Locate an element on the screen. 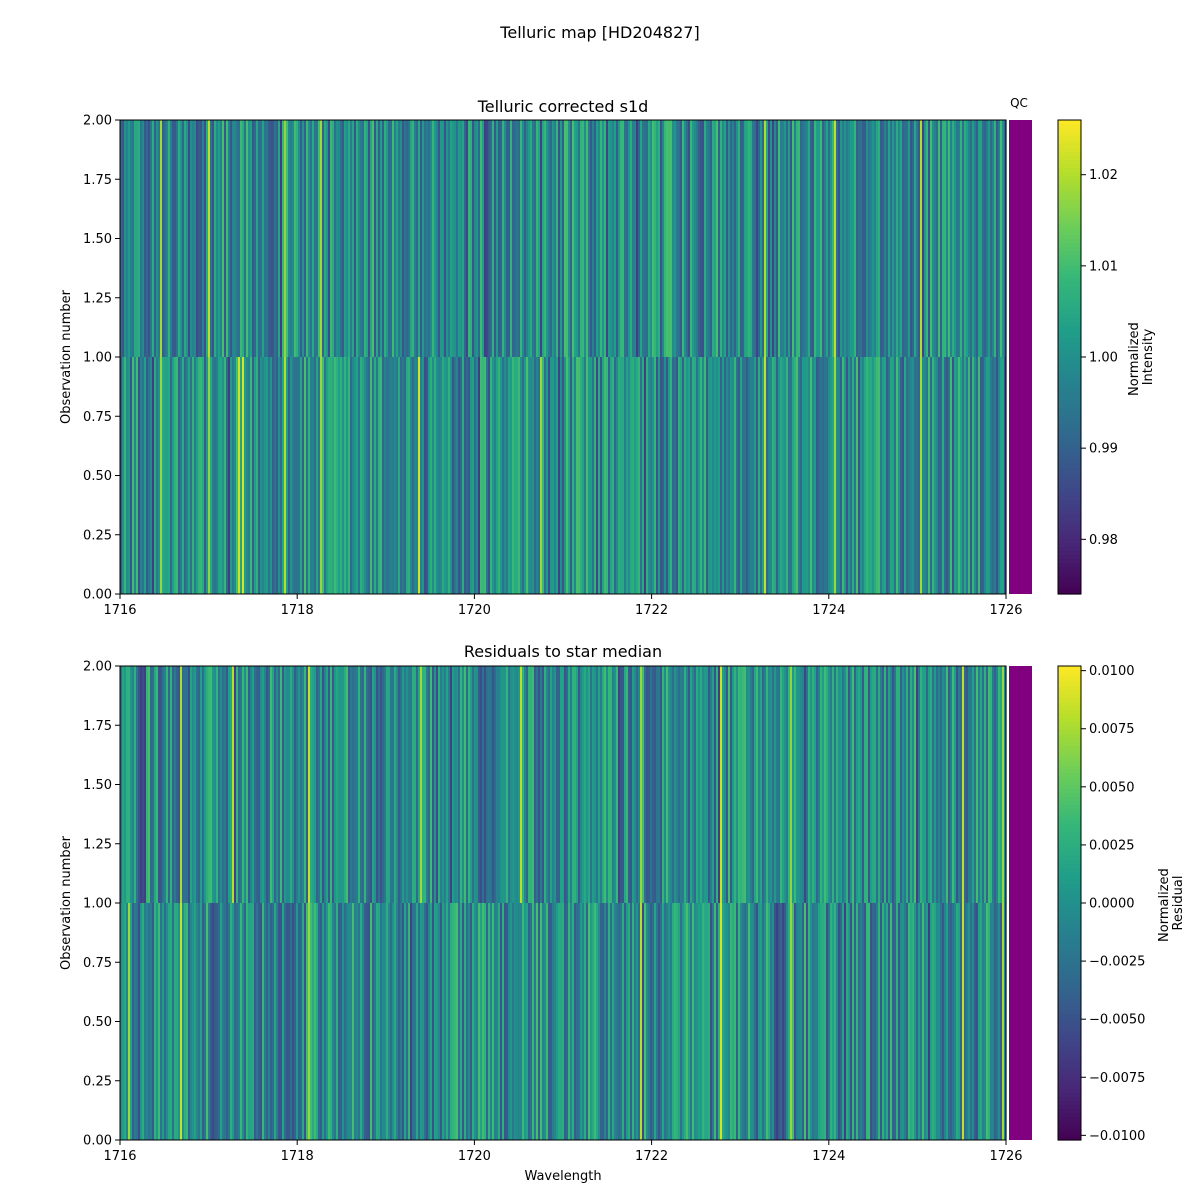  x-axis-ticks: 1716 1718 1720 1722 1724 1726 is located at coordinates (563, 606).